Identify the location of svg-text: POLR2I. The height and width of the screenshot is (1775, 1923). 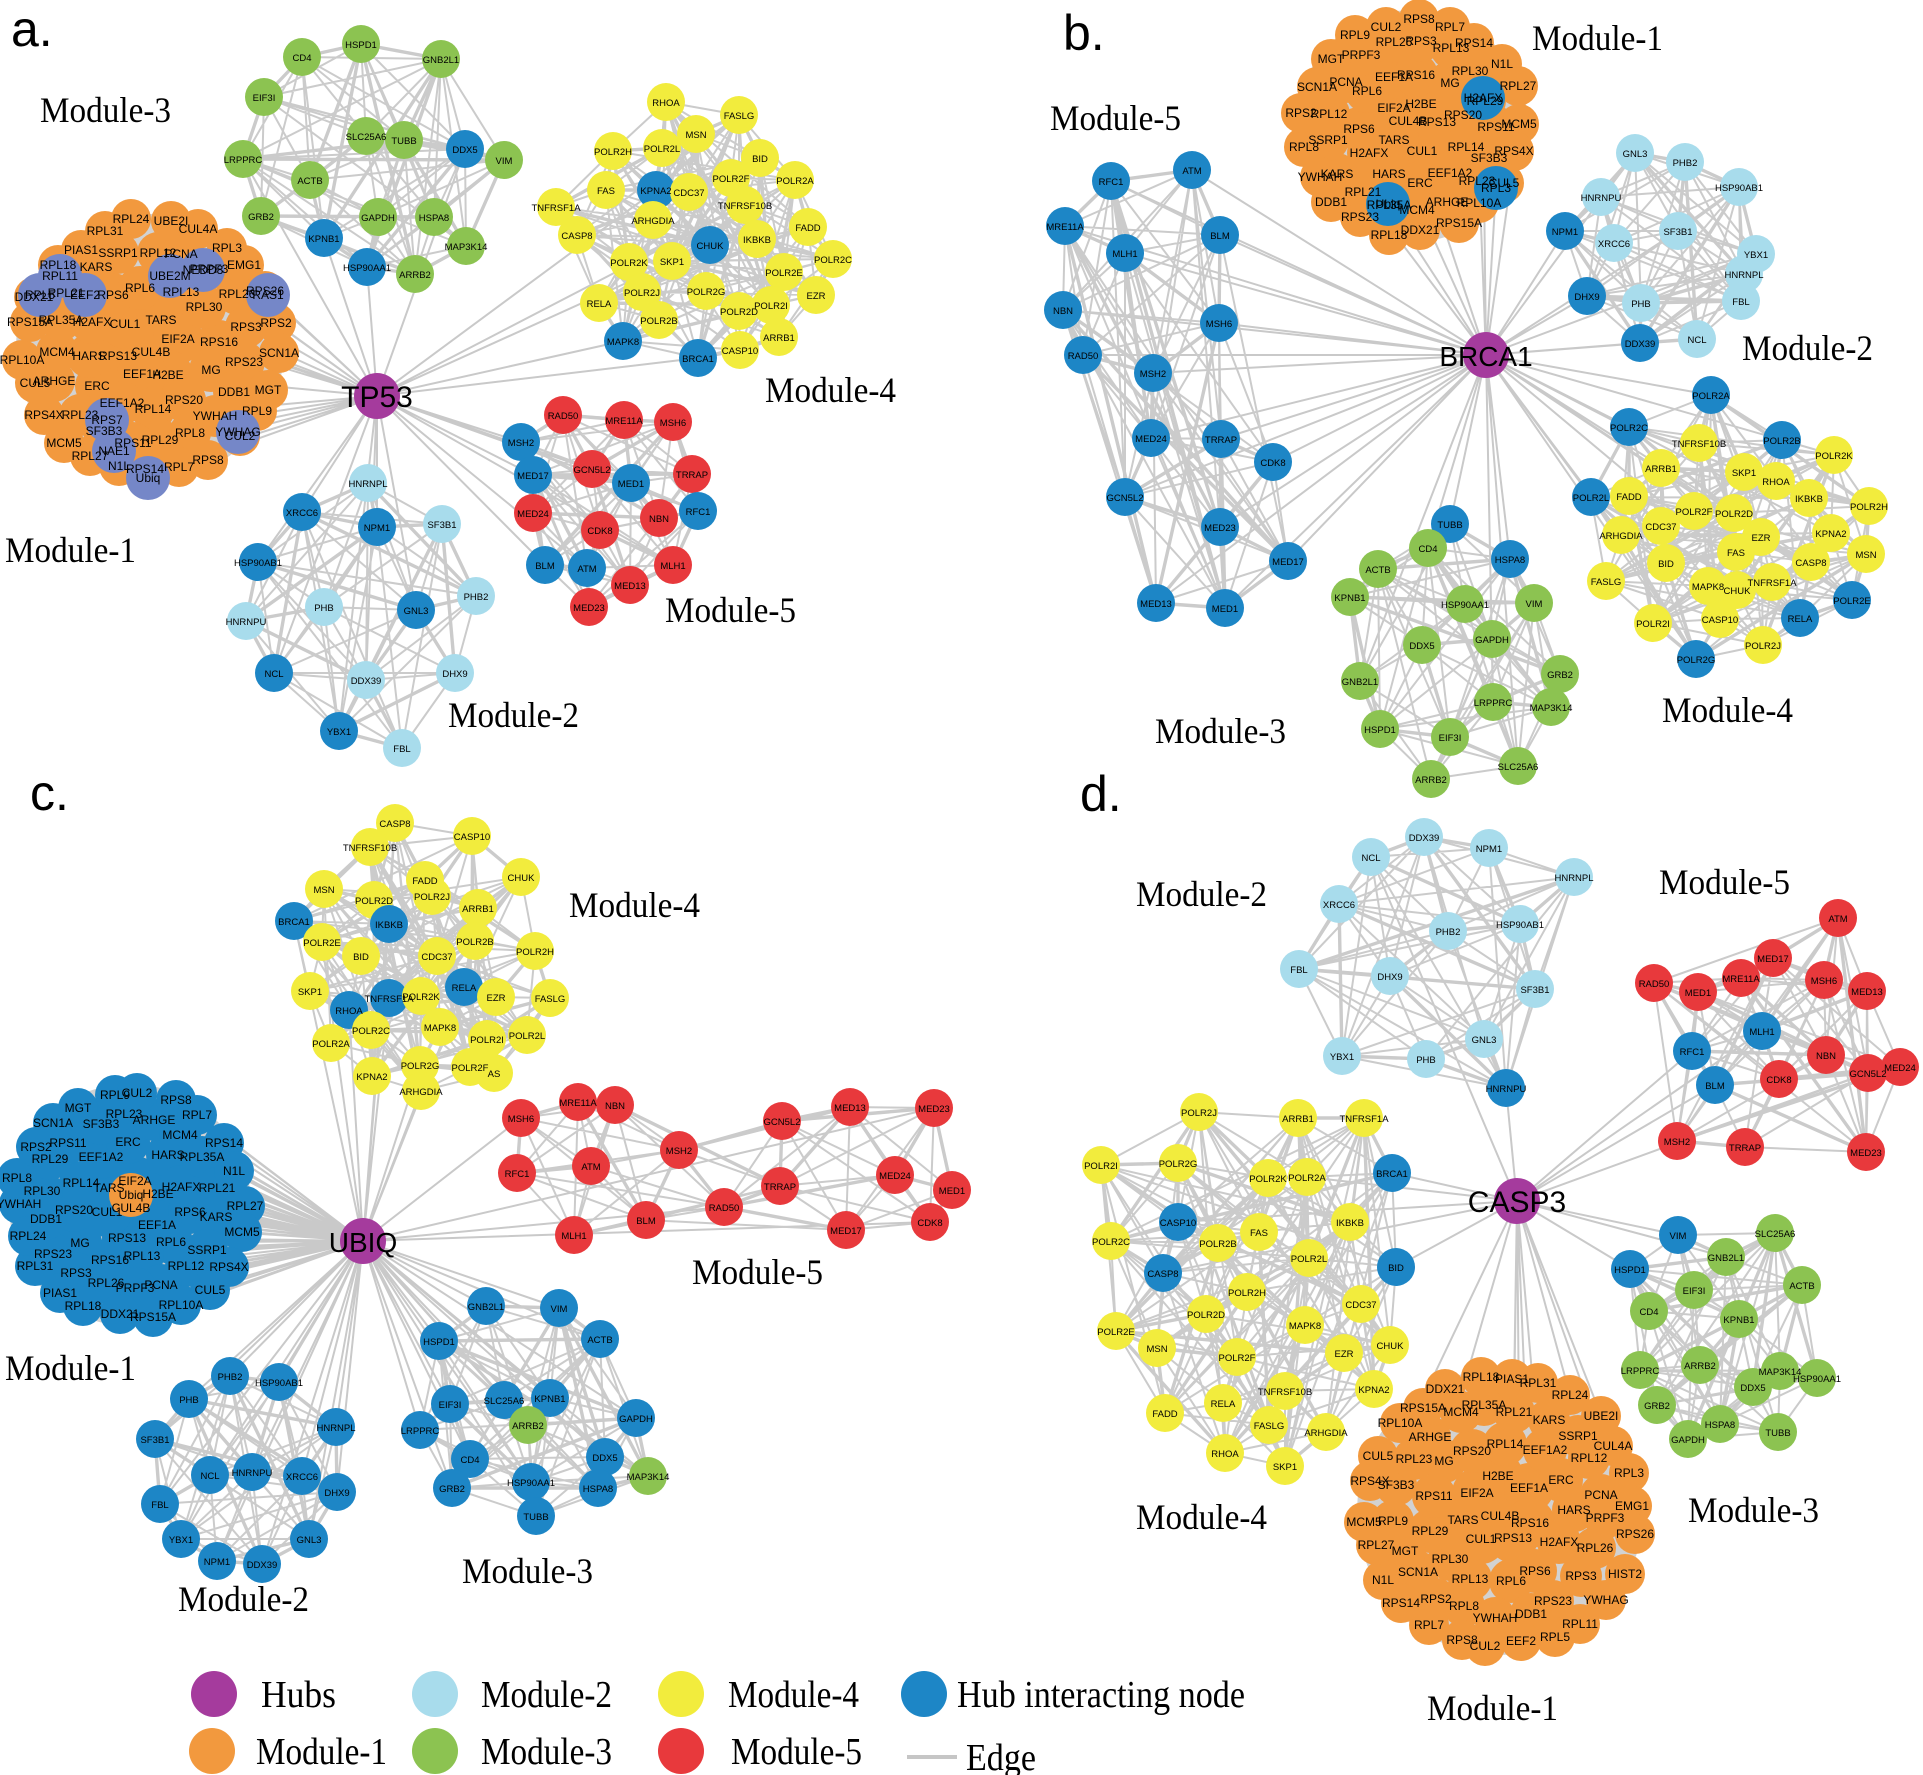
(771, 306).